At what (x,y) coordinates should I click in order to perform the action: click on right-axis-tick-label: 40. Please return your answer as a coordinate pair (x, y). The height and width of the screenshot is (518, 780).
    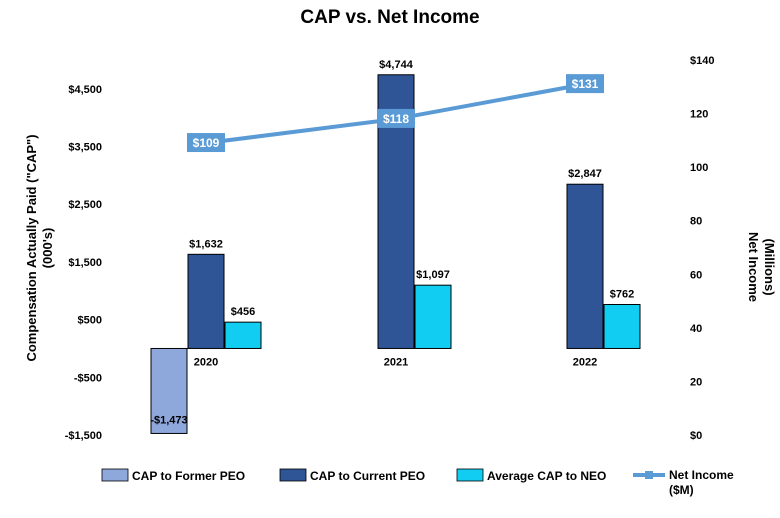
    Looking at the image, I should click on (696, 329).